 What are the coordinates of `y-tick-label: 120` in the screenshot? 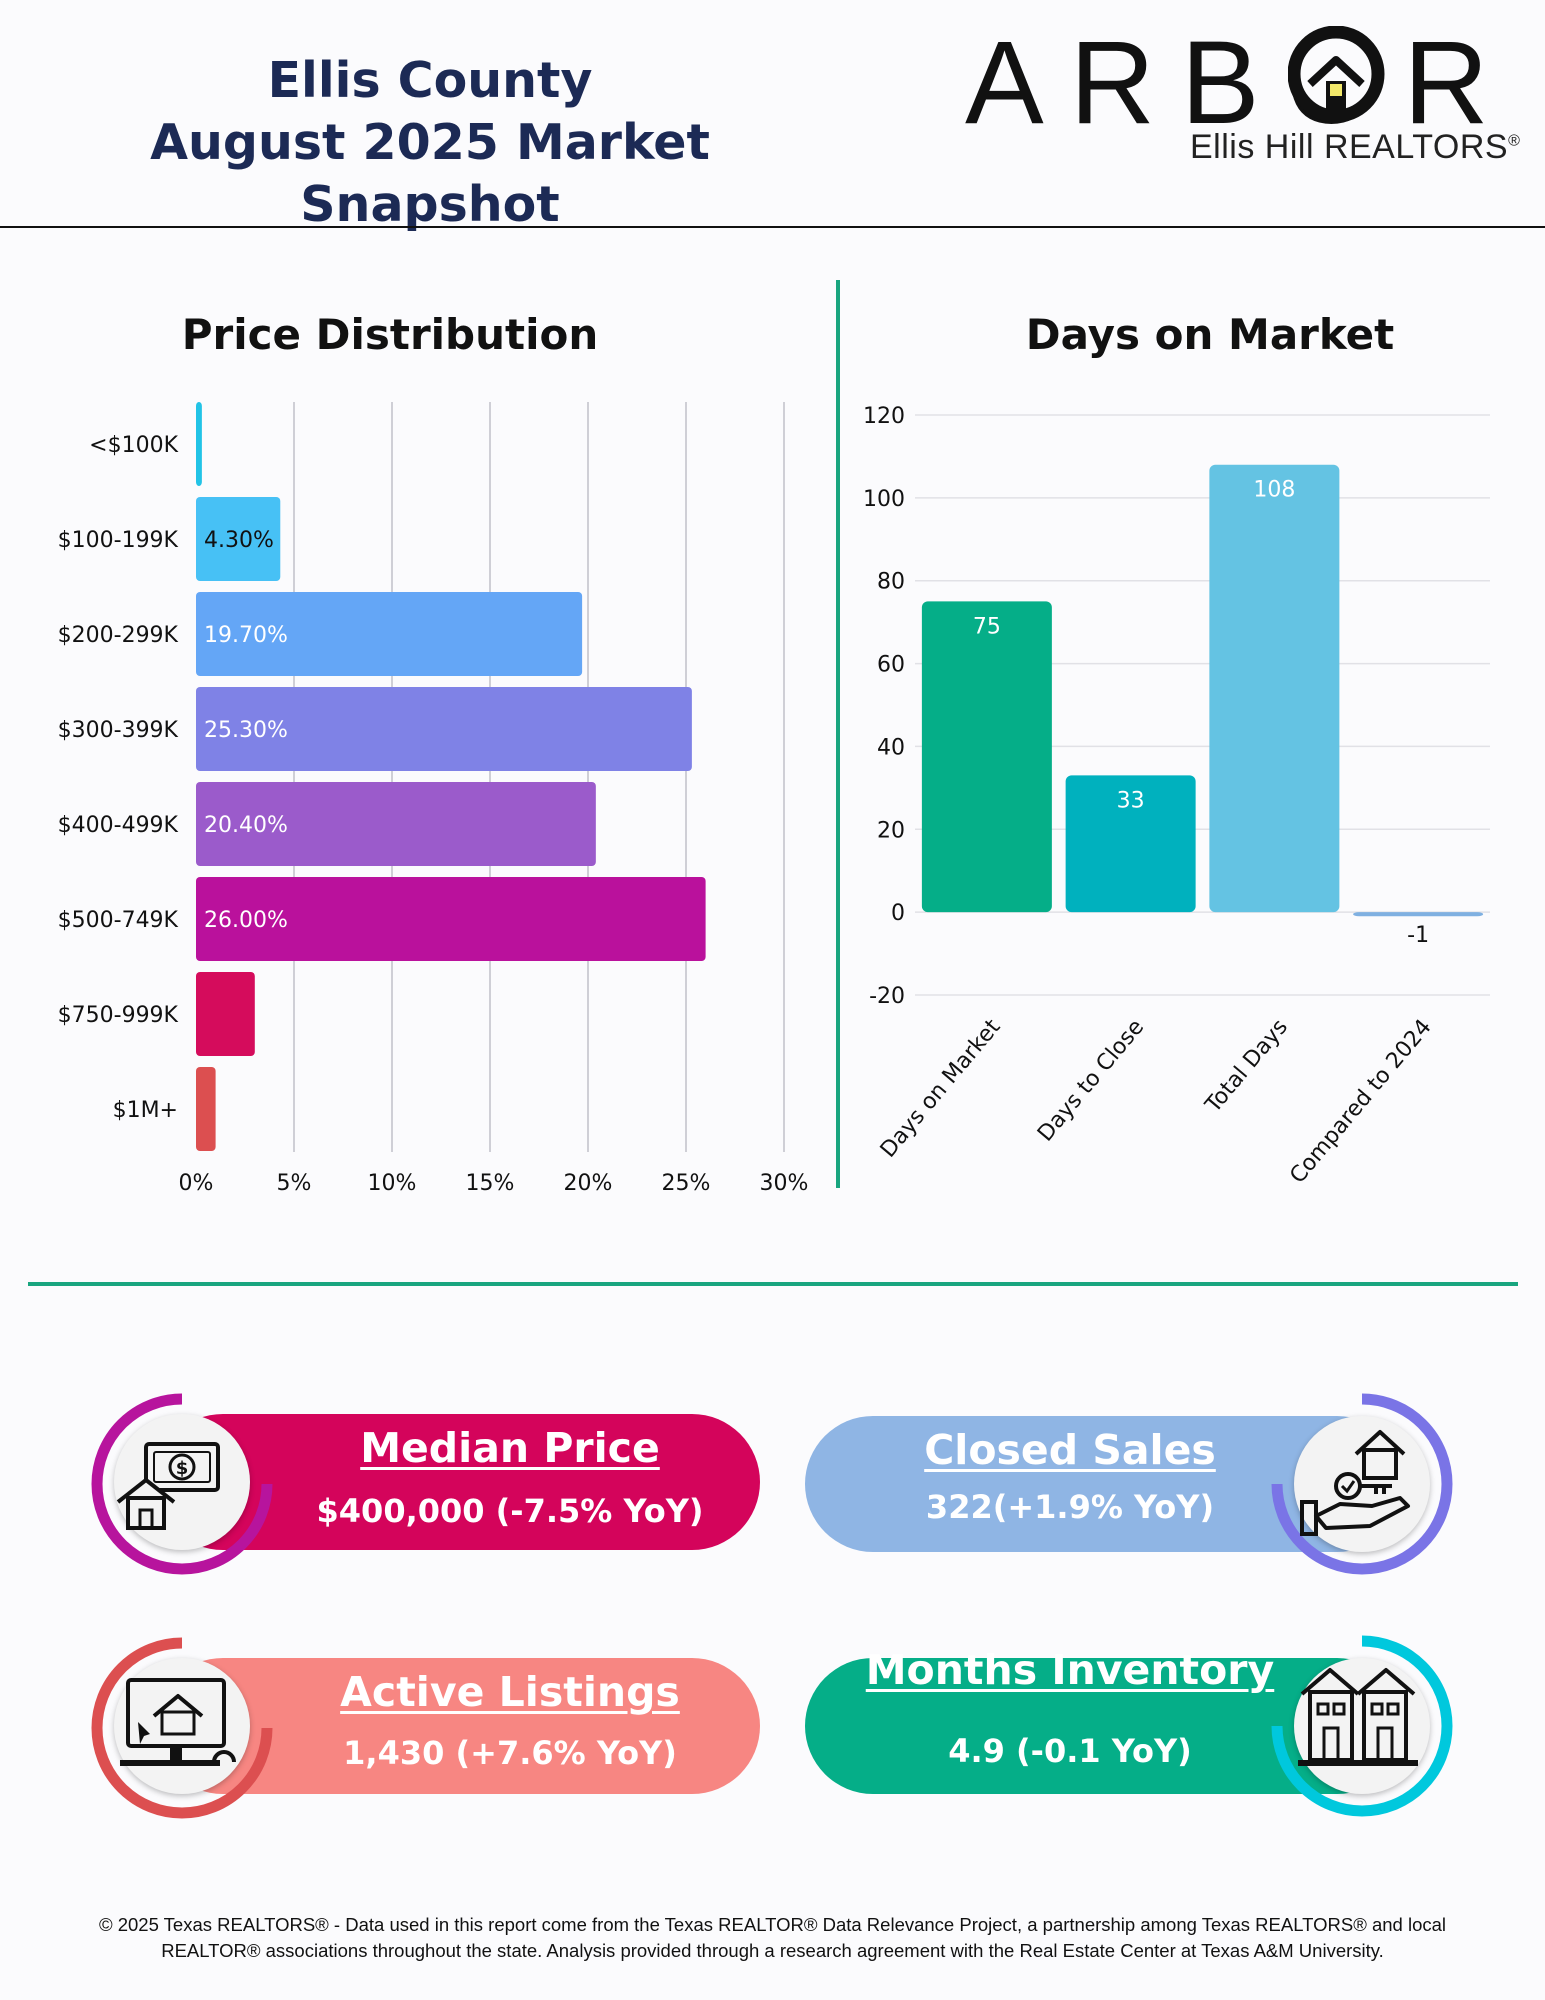 It's located at (884, 416).